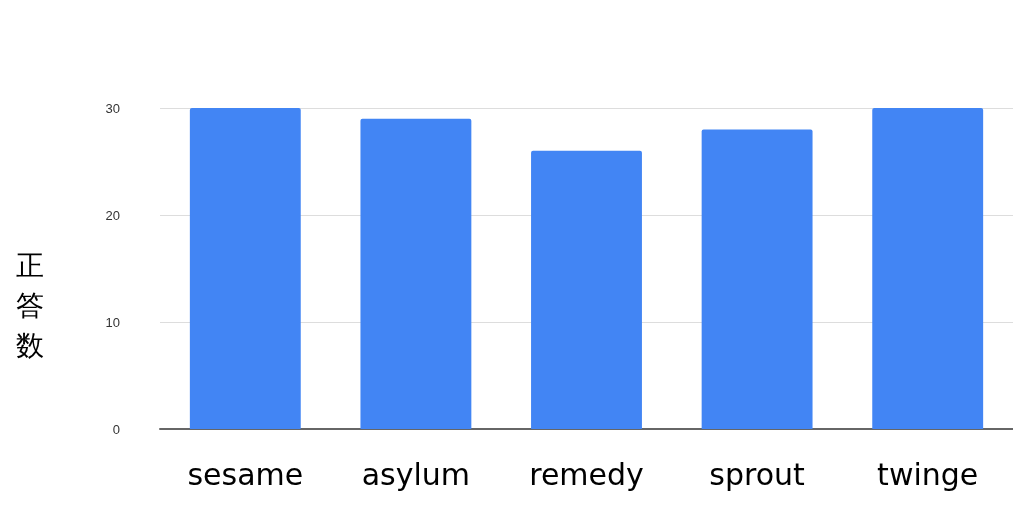 The image size is (1013, 519). Describe the element at coordinates (928, 474) in the screenshot. I see `x-tick-label: twinge` at that location.